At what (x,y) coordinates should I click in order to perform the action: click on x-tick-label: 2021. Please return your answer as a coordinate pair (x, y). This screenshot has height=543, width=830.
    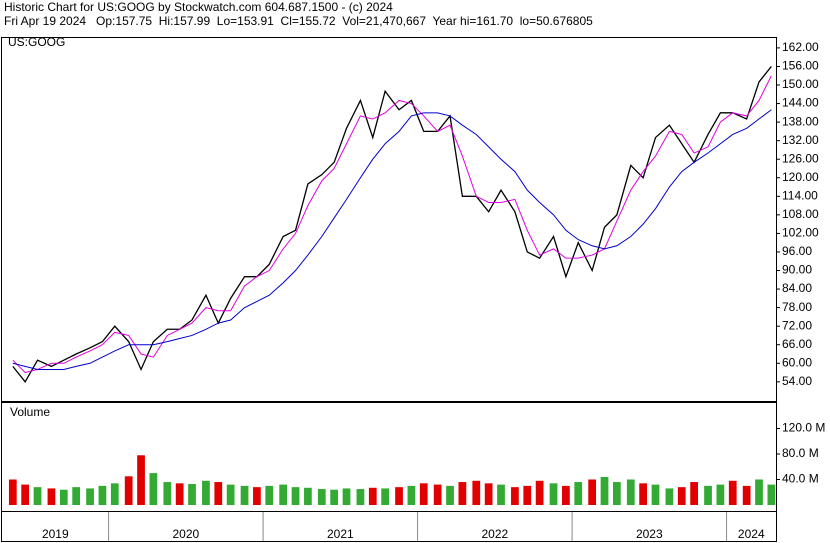
    Looking at the image, I should click on (340, 534).